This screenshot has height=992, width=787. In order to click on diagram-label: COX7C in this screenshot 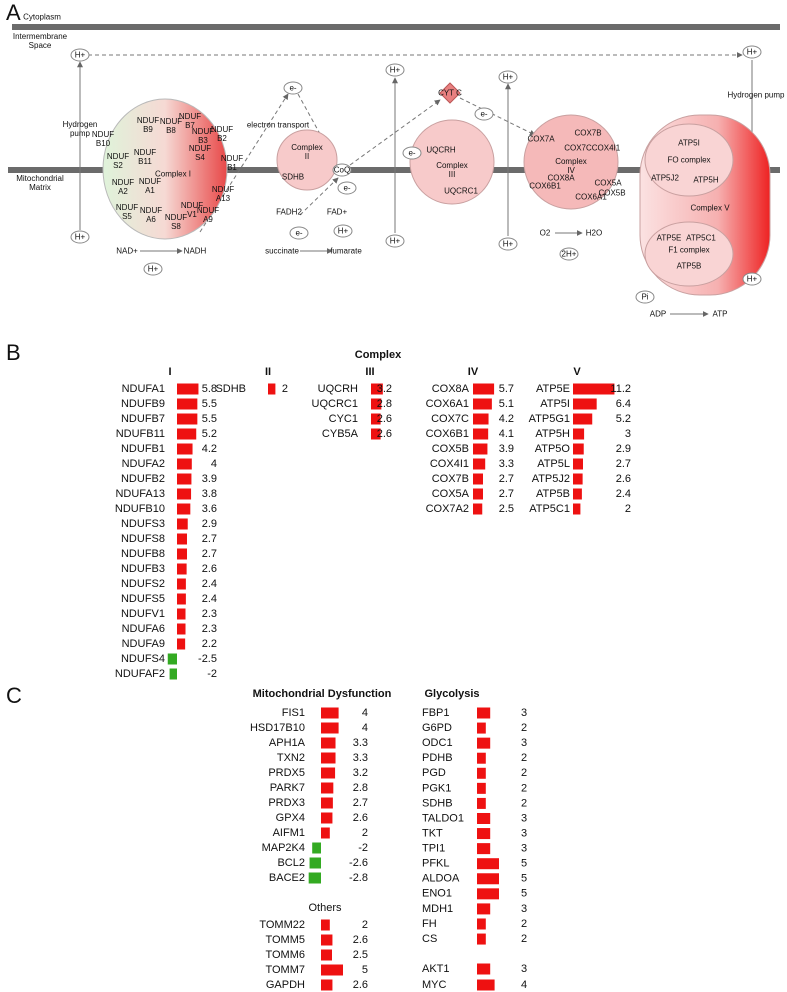, I will do `click(578, 148)`.